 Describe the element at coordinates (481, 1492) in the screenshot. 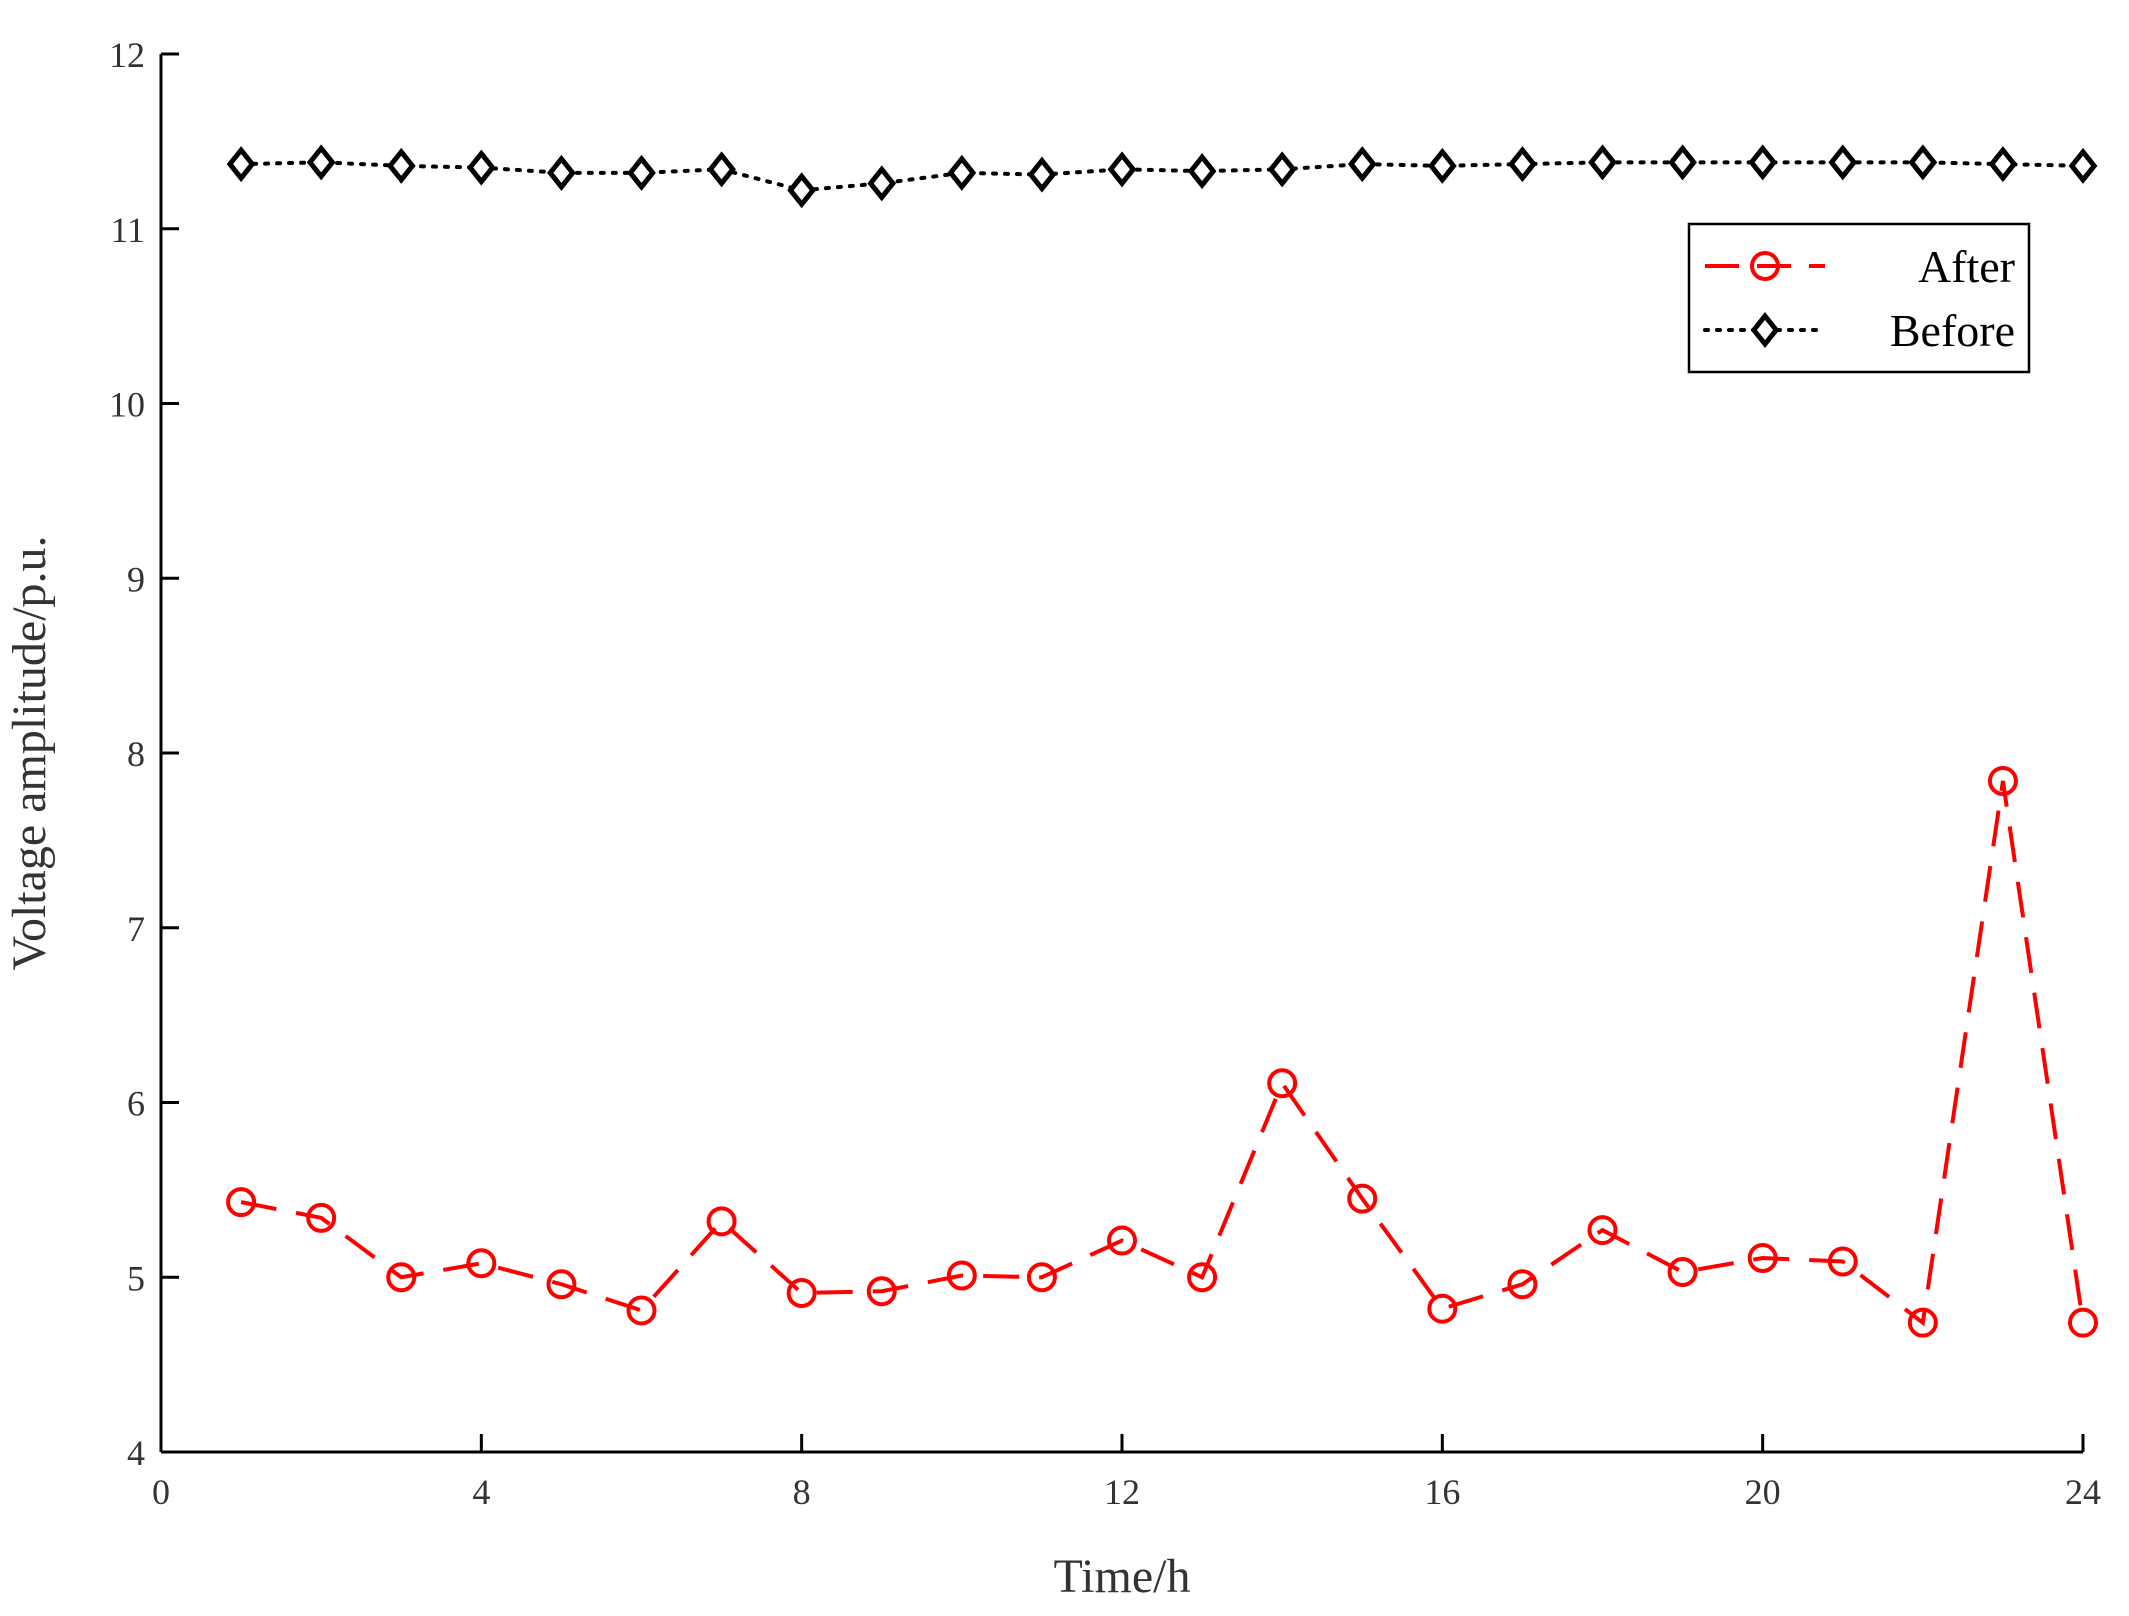

I see `x-tick-label: 4` at that location.